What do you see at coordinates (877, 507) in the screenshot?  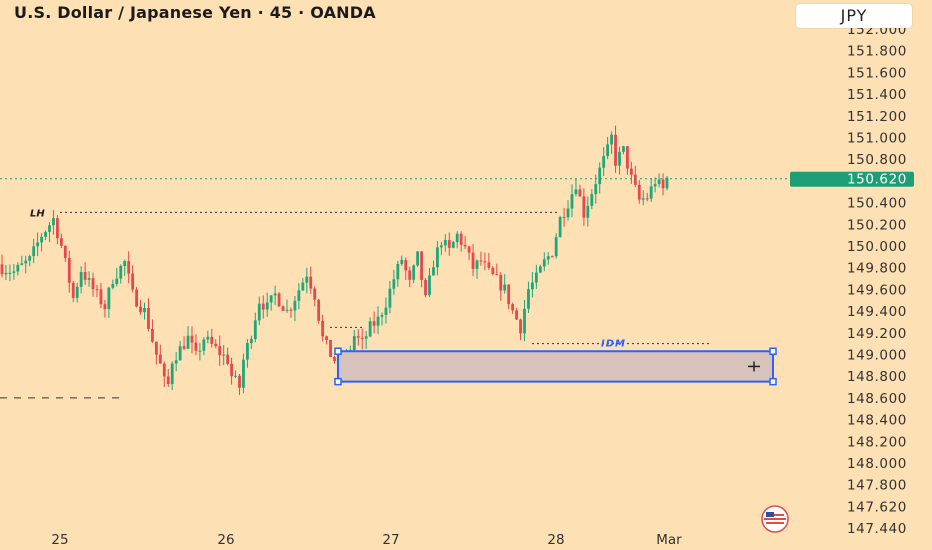 I see `price-tick-label: 147.620` at bounding box center [877, 507].